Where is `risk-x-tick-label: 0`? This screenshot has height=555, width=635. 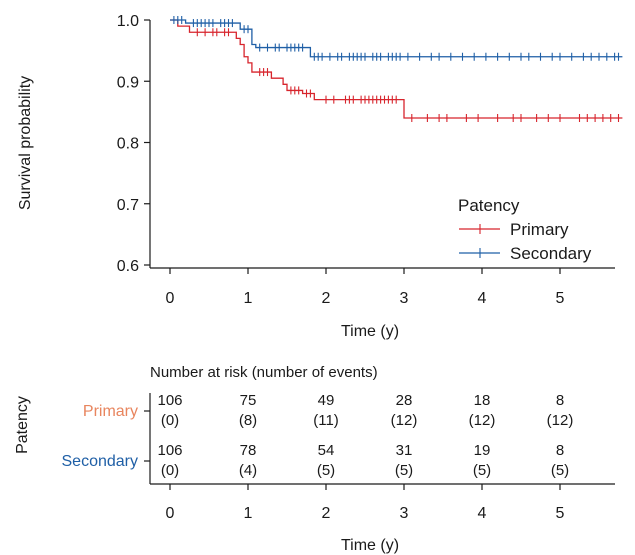 risk-x-tick-label: 0 is located at coordinates (170, 513).